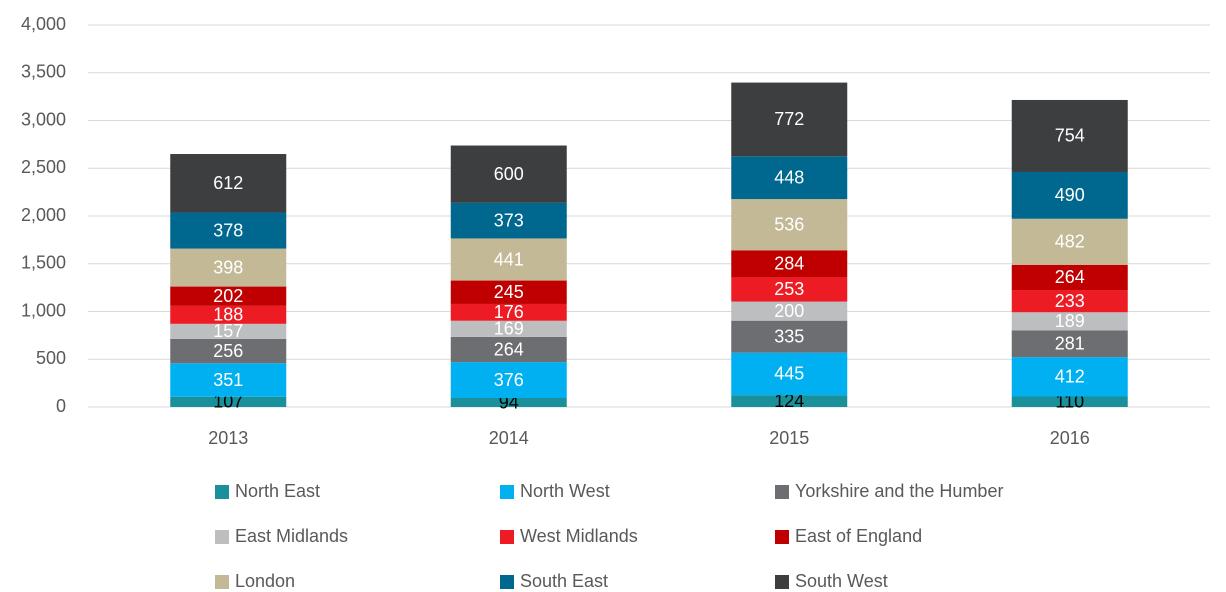 Image resolution: width=1226 pixels, height=592 pixels. I want to click on data-label: 441, so click(509, 259).